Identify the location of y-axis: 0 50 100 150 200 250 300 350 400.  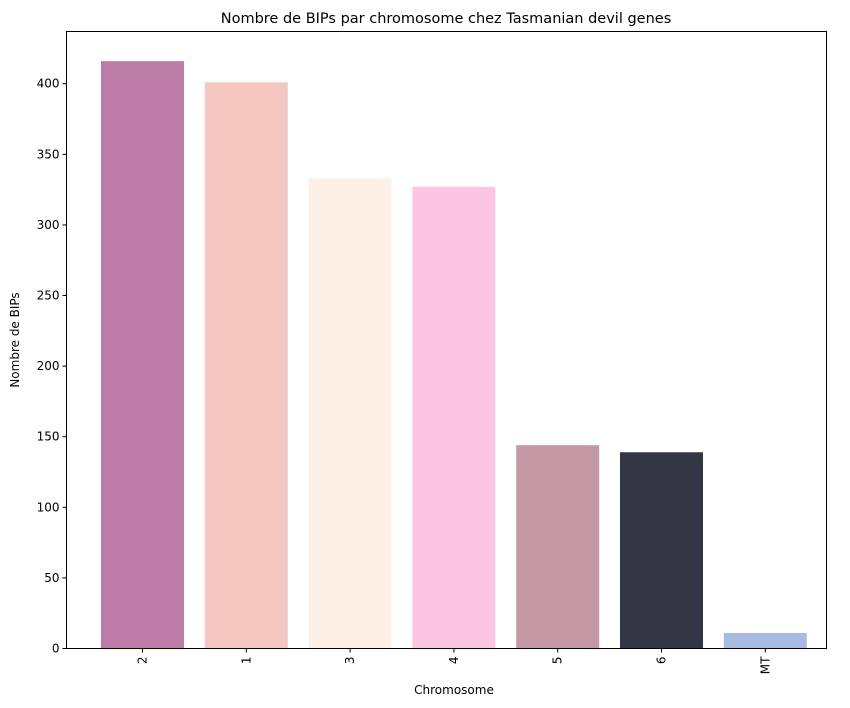
(52, 366).